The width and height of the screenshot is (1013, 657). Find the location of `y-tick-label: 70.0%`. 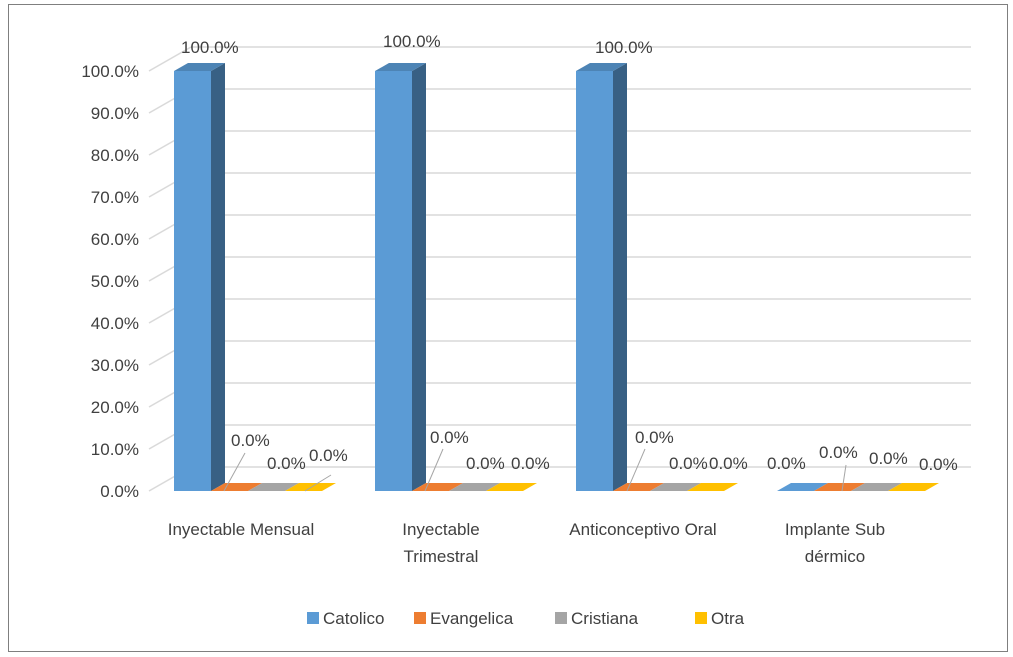

y-tick-label: 70.0% is located at coordinates (115, 197).